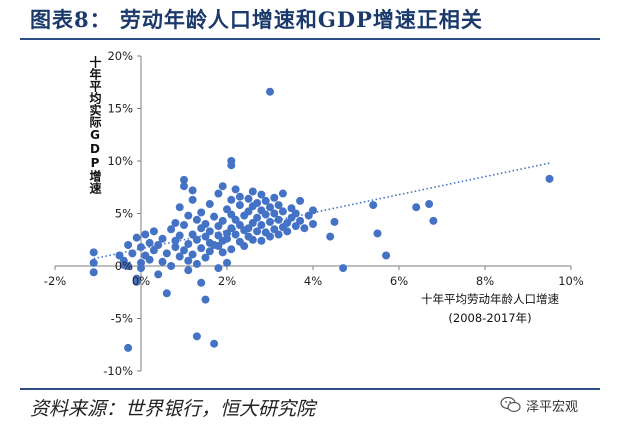 This screenshot has height=428, width=618. I want to click on source-note: 资料来源：世界银行，恒大研究院, so click(173, 409).